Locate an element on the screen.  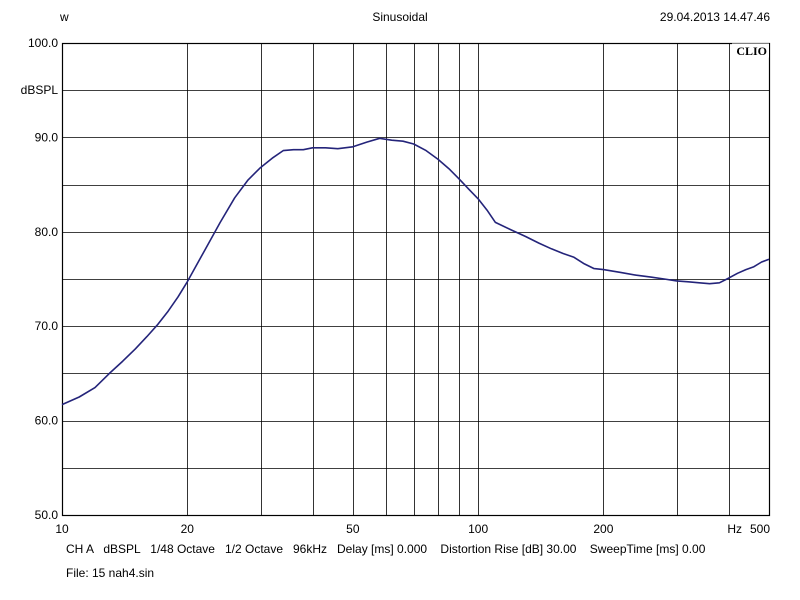
y-tick-label: 100.0 is located at coordinates (43, 43).